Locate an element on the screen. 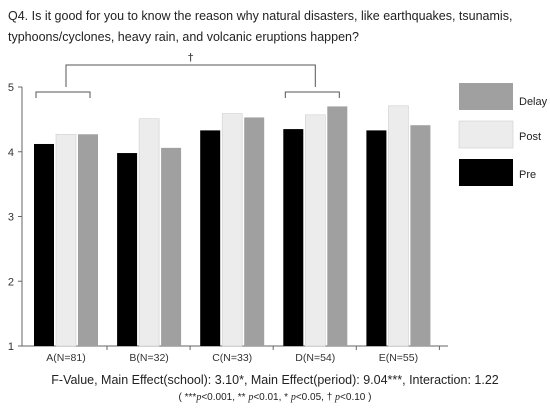 Image resolution: width=550 pixels, height=414 pixels. footnote-p2: p is located at coordinates (251, 397).